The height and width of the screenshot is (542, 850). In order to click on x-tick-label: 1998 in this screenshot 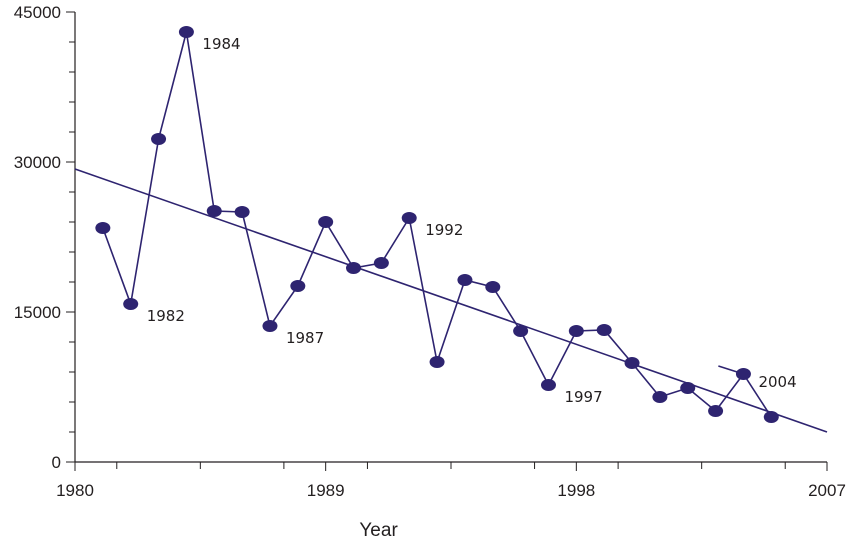, I will do `click(576, 490)`.